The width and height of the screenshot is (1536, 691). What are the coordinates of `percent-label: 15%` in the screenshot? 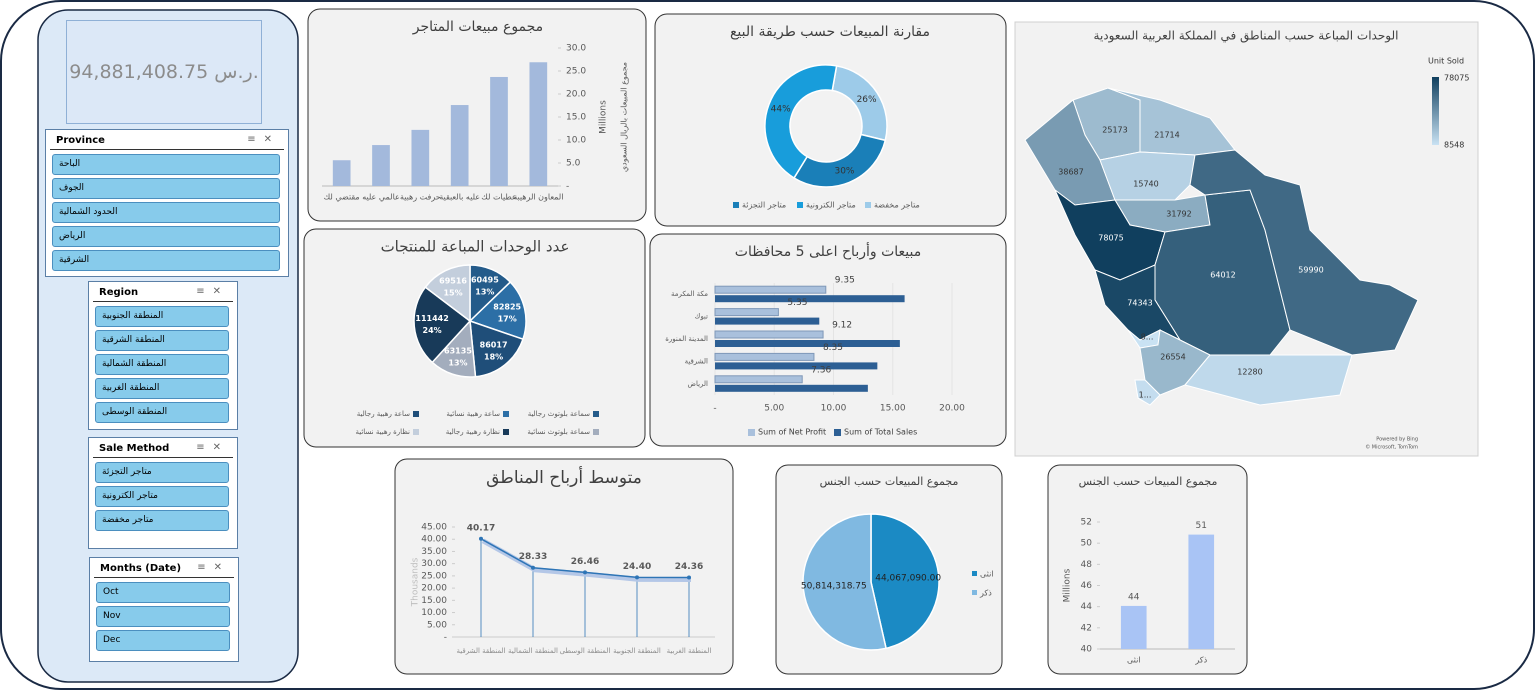 It's located at (452, 292).